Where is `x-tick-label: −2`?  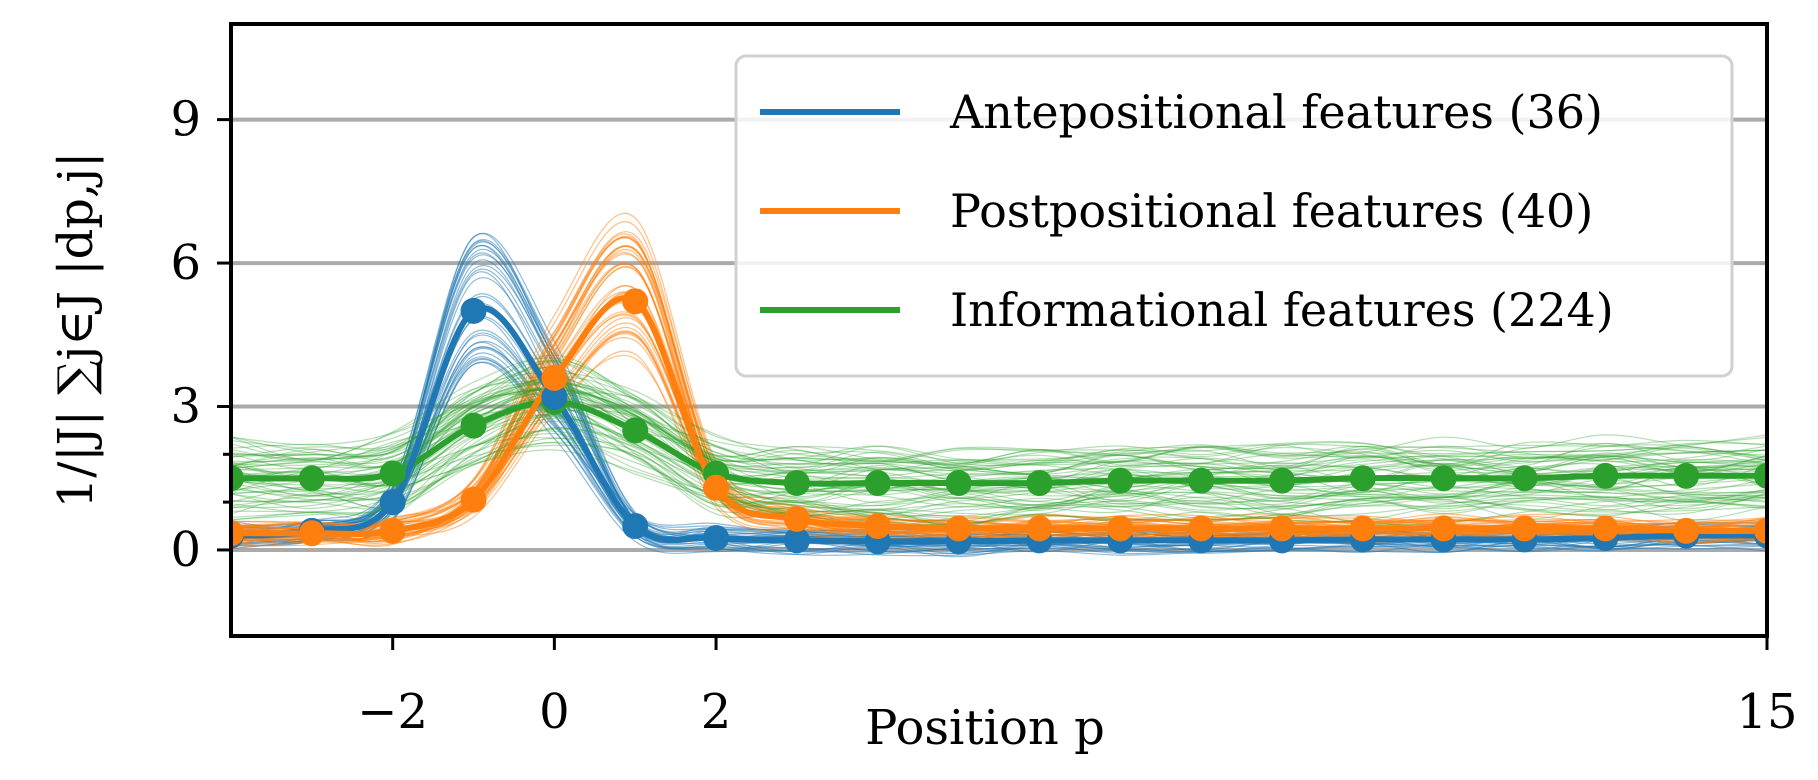 x-tick-label: −2 is located at coordinates (392, 712).